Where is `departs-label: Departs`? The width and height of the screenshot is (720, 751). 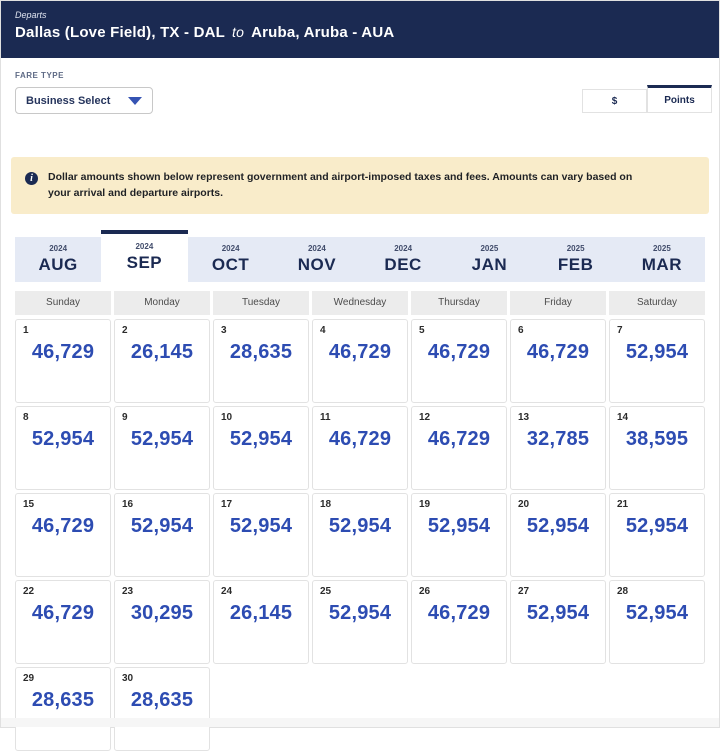 departs-label: Departs is located at coordinates (31, 15).